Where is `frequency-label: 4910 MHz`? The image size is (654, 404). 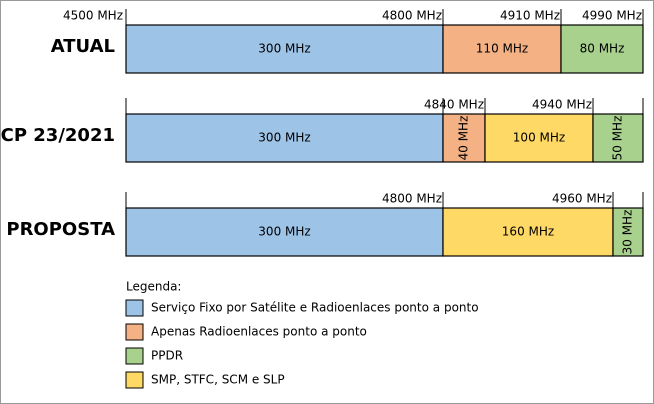
frequency-label: 4910 MHz is located at coordinates (530, 16).